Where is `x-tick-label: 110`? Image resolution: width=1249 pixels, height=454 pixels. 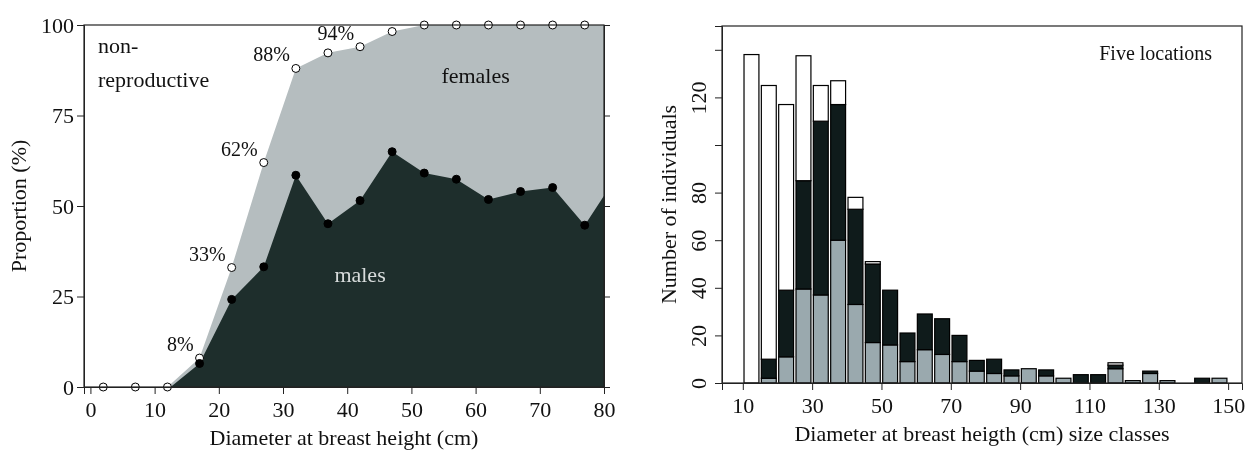 x-tick-label: 110 is located at coordinates (1090, 405).